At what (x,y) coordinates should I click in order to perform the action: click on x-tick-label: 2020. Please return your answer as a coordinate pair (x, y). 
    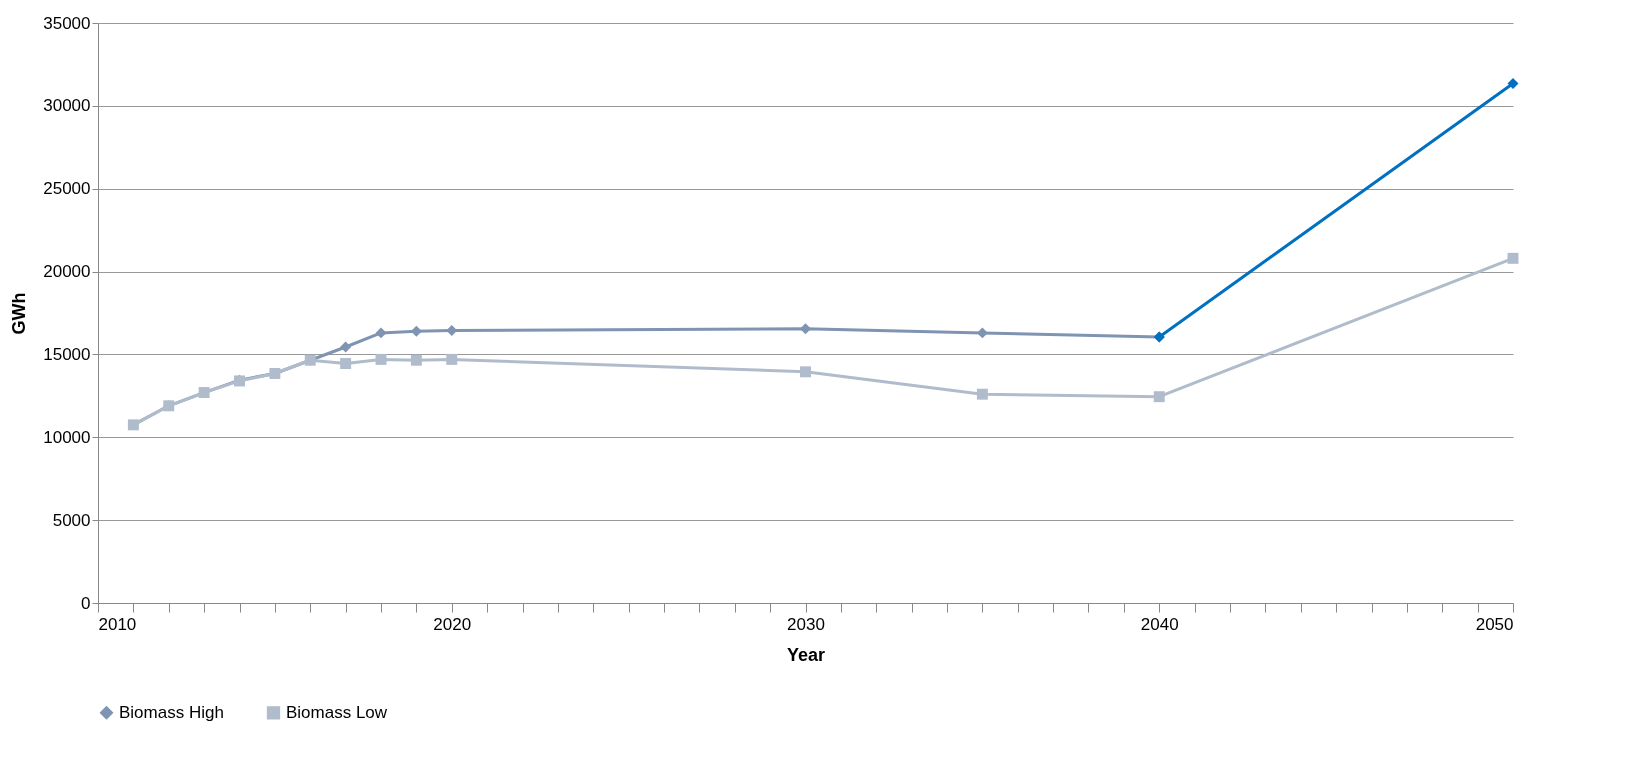
    Looking at the image, I should click on (452, 624).